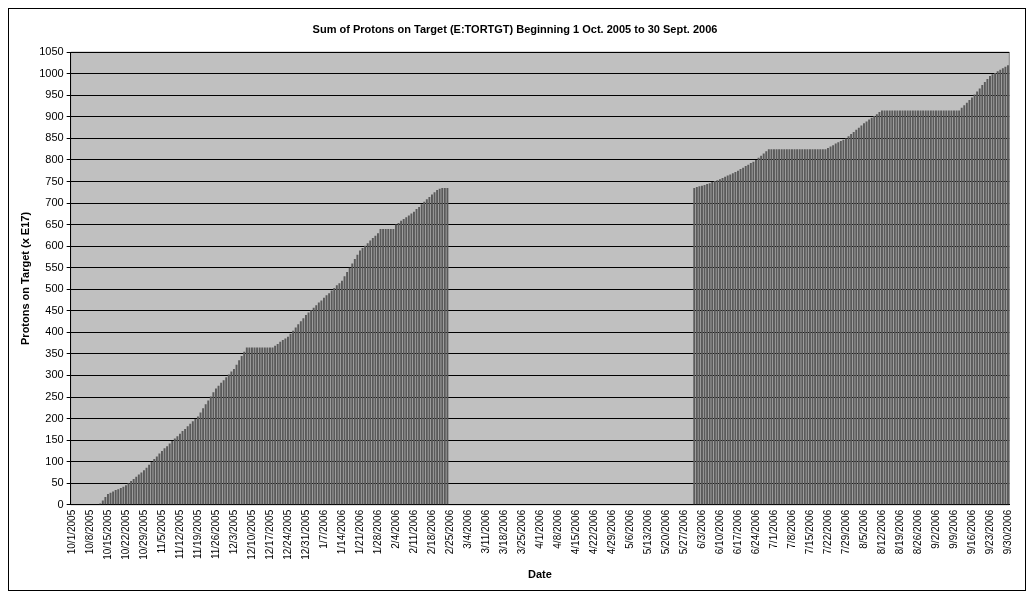 This screenshot has width=1034, height=599. Describe the element at coordinates (57, 482) in the screenshot. I see `y-tick-label: 50` at that location.